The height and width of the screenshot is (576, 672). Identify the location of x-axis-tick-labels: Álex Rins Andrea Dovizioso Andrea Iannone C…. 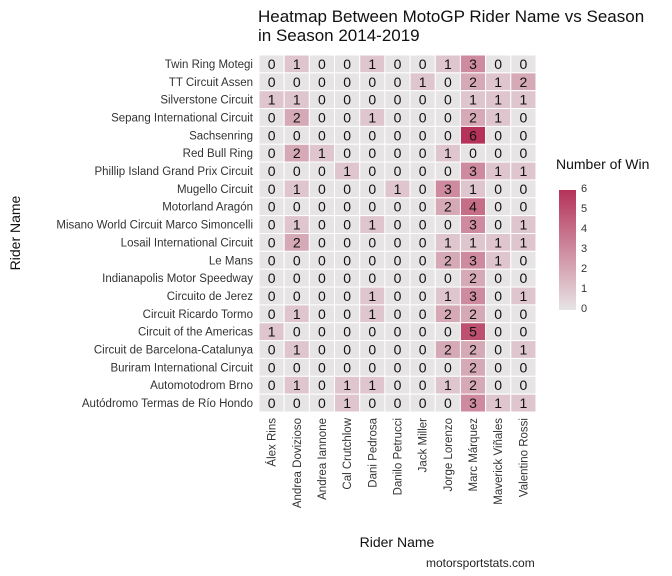
(398, 462).